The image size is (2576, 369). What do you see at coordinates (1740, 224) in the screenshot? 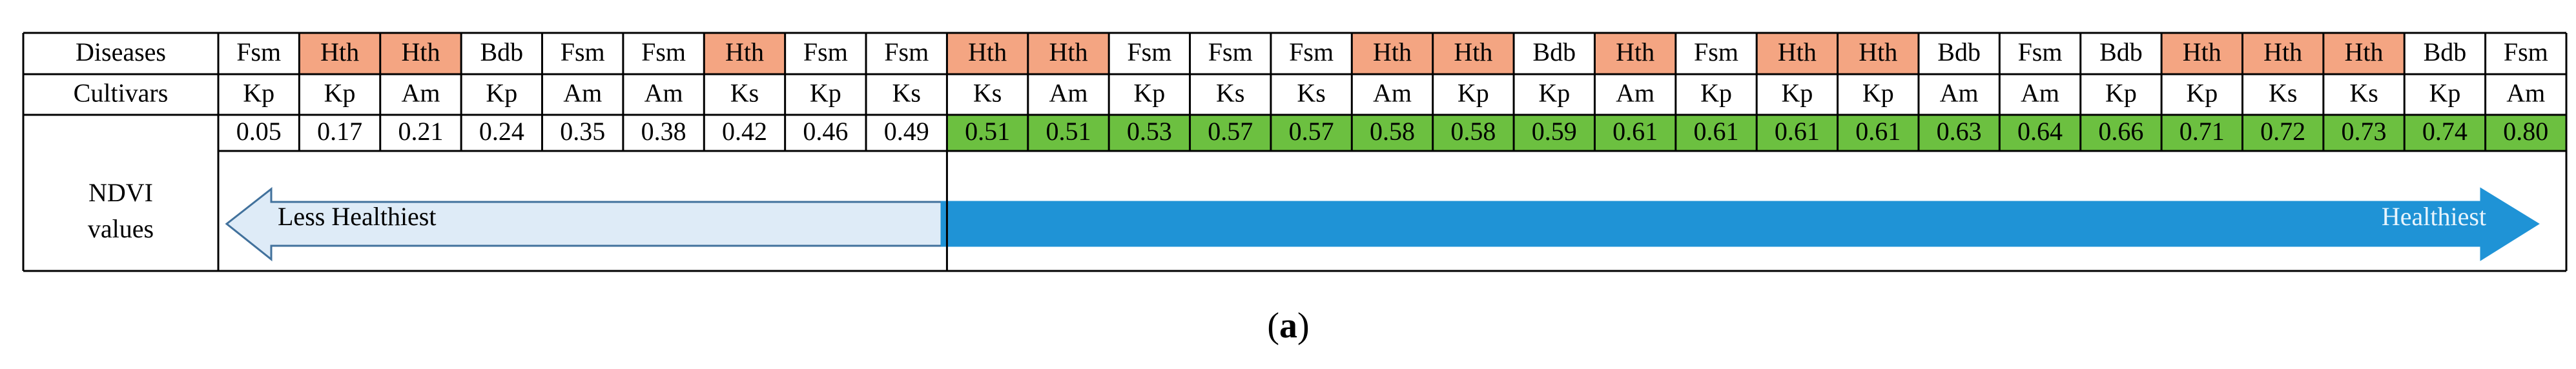
I see `healthy-arrow` at bounding box center [1740, 224].